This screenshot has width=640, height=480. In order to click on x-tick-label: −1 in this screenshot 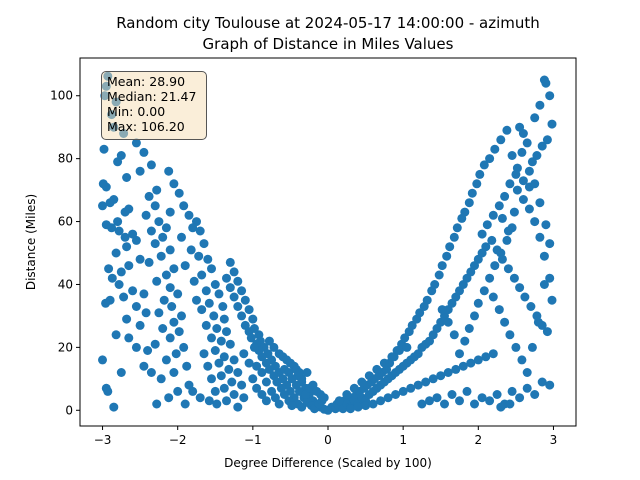, I will do `click(253, 440)`.